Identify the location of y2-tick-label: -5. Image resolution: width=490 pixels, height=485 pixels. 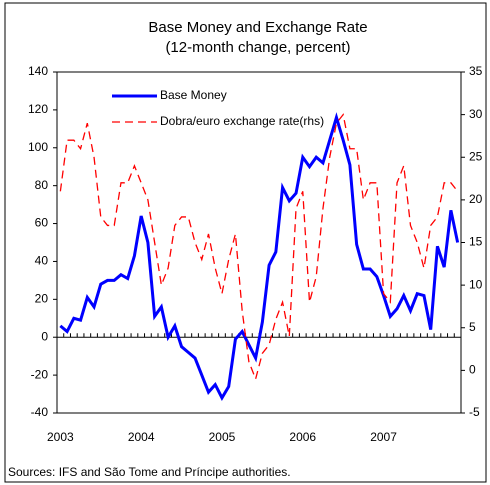
(474, 412).